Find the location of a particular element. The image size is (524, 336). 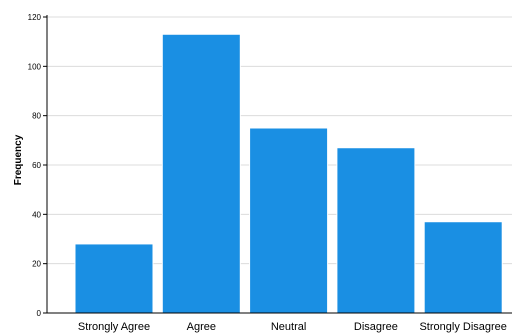

x-tick-label-neutral: Neutral is located at coordinates (288, 327).